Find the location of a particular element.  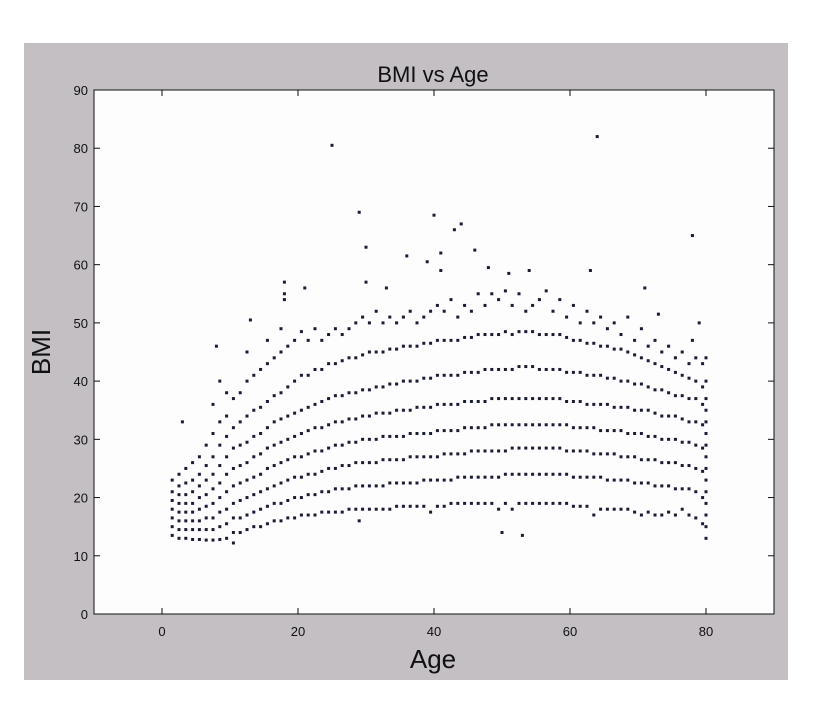

x-tick-label: 0 is located at coordinates (161, 631).